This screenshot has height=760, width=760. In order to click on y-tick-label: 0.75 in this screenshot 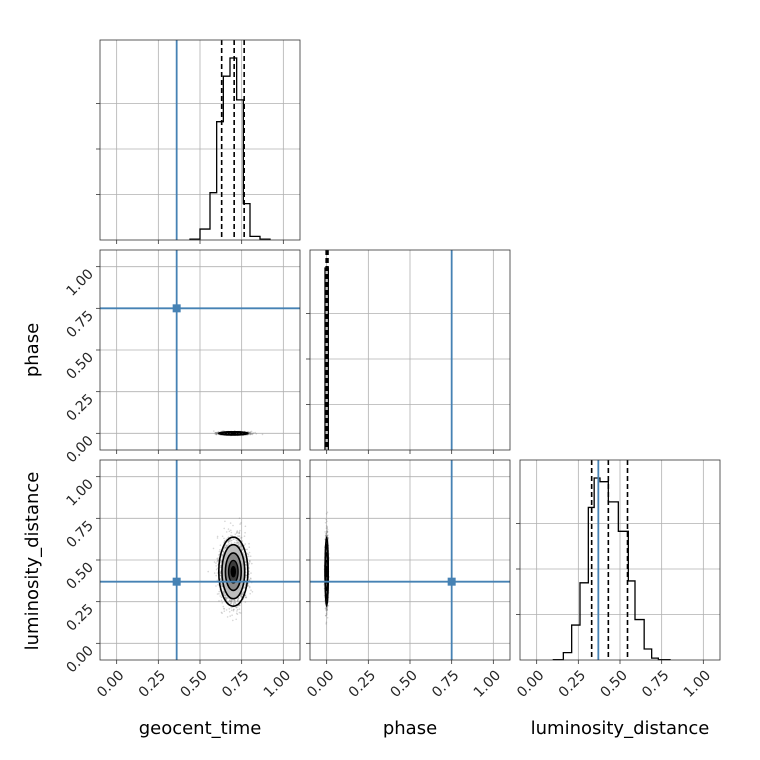, I will do `click(79, 534)`.